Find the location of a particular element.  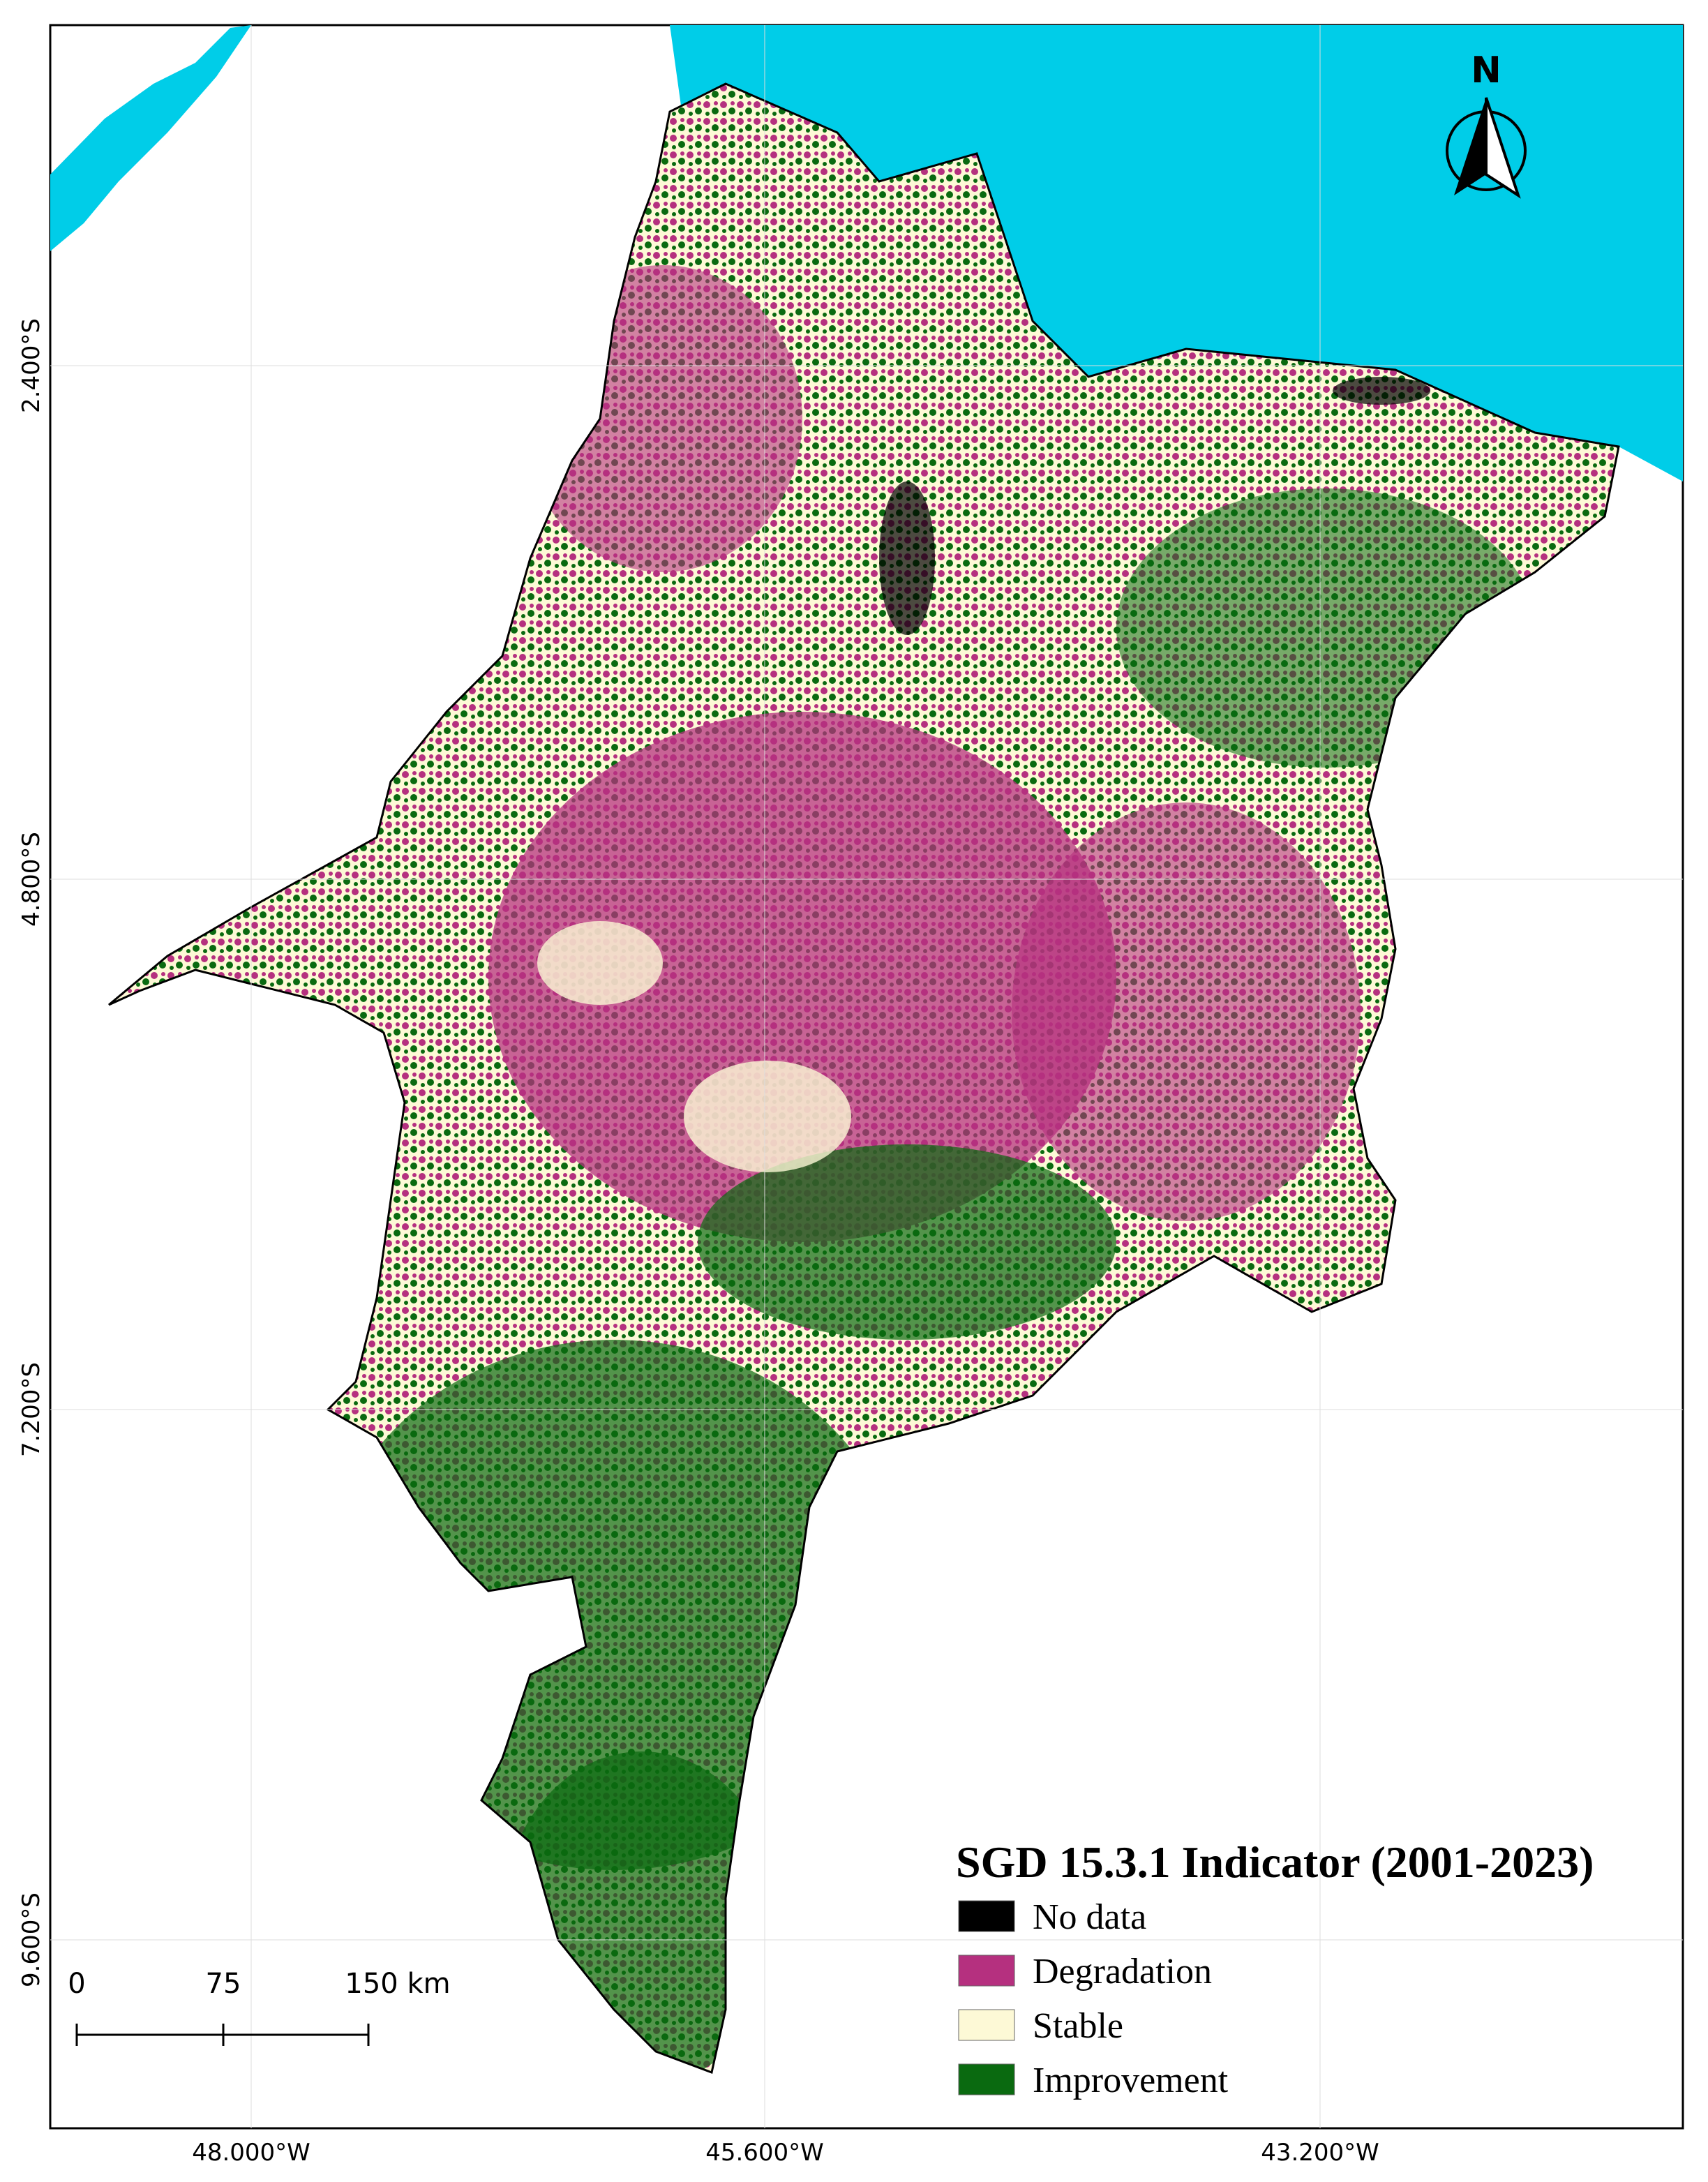

scale-label: 150 km is located at coordinates (397, 1984).